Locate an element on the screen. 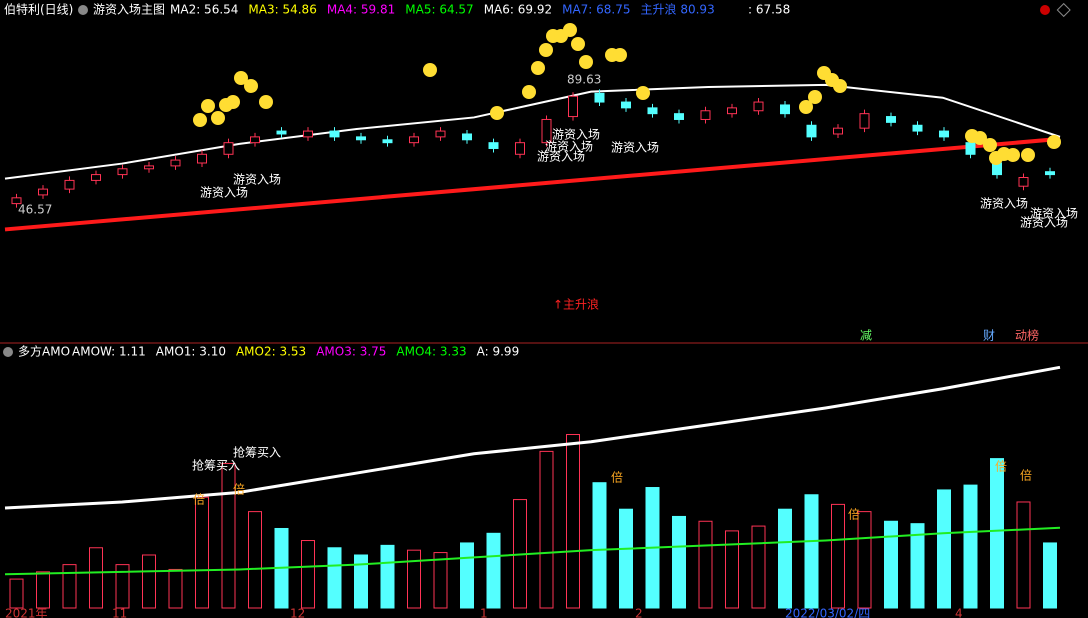  legend-entry: MA5: 64.57 is located at coordinates (439, 10).